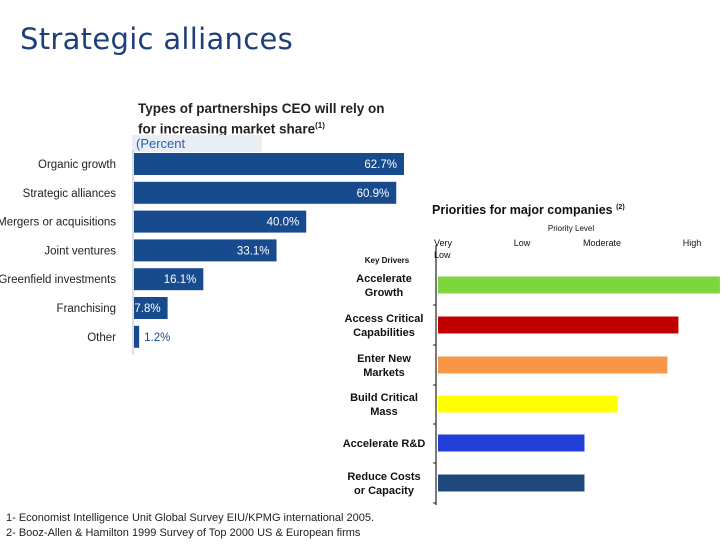 The height and width of the screenshot is (546, 728). What do you see at coordinates (373, 194) in the screenshot?
I see `left-data-label: 60.9%` at bounding box center [373, 194].